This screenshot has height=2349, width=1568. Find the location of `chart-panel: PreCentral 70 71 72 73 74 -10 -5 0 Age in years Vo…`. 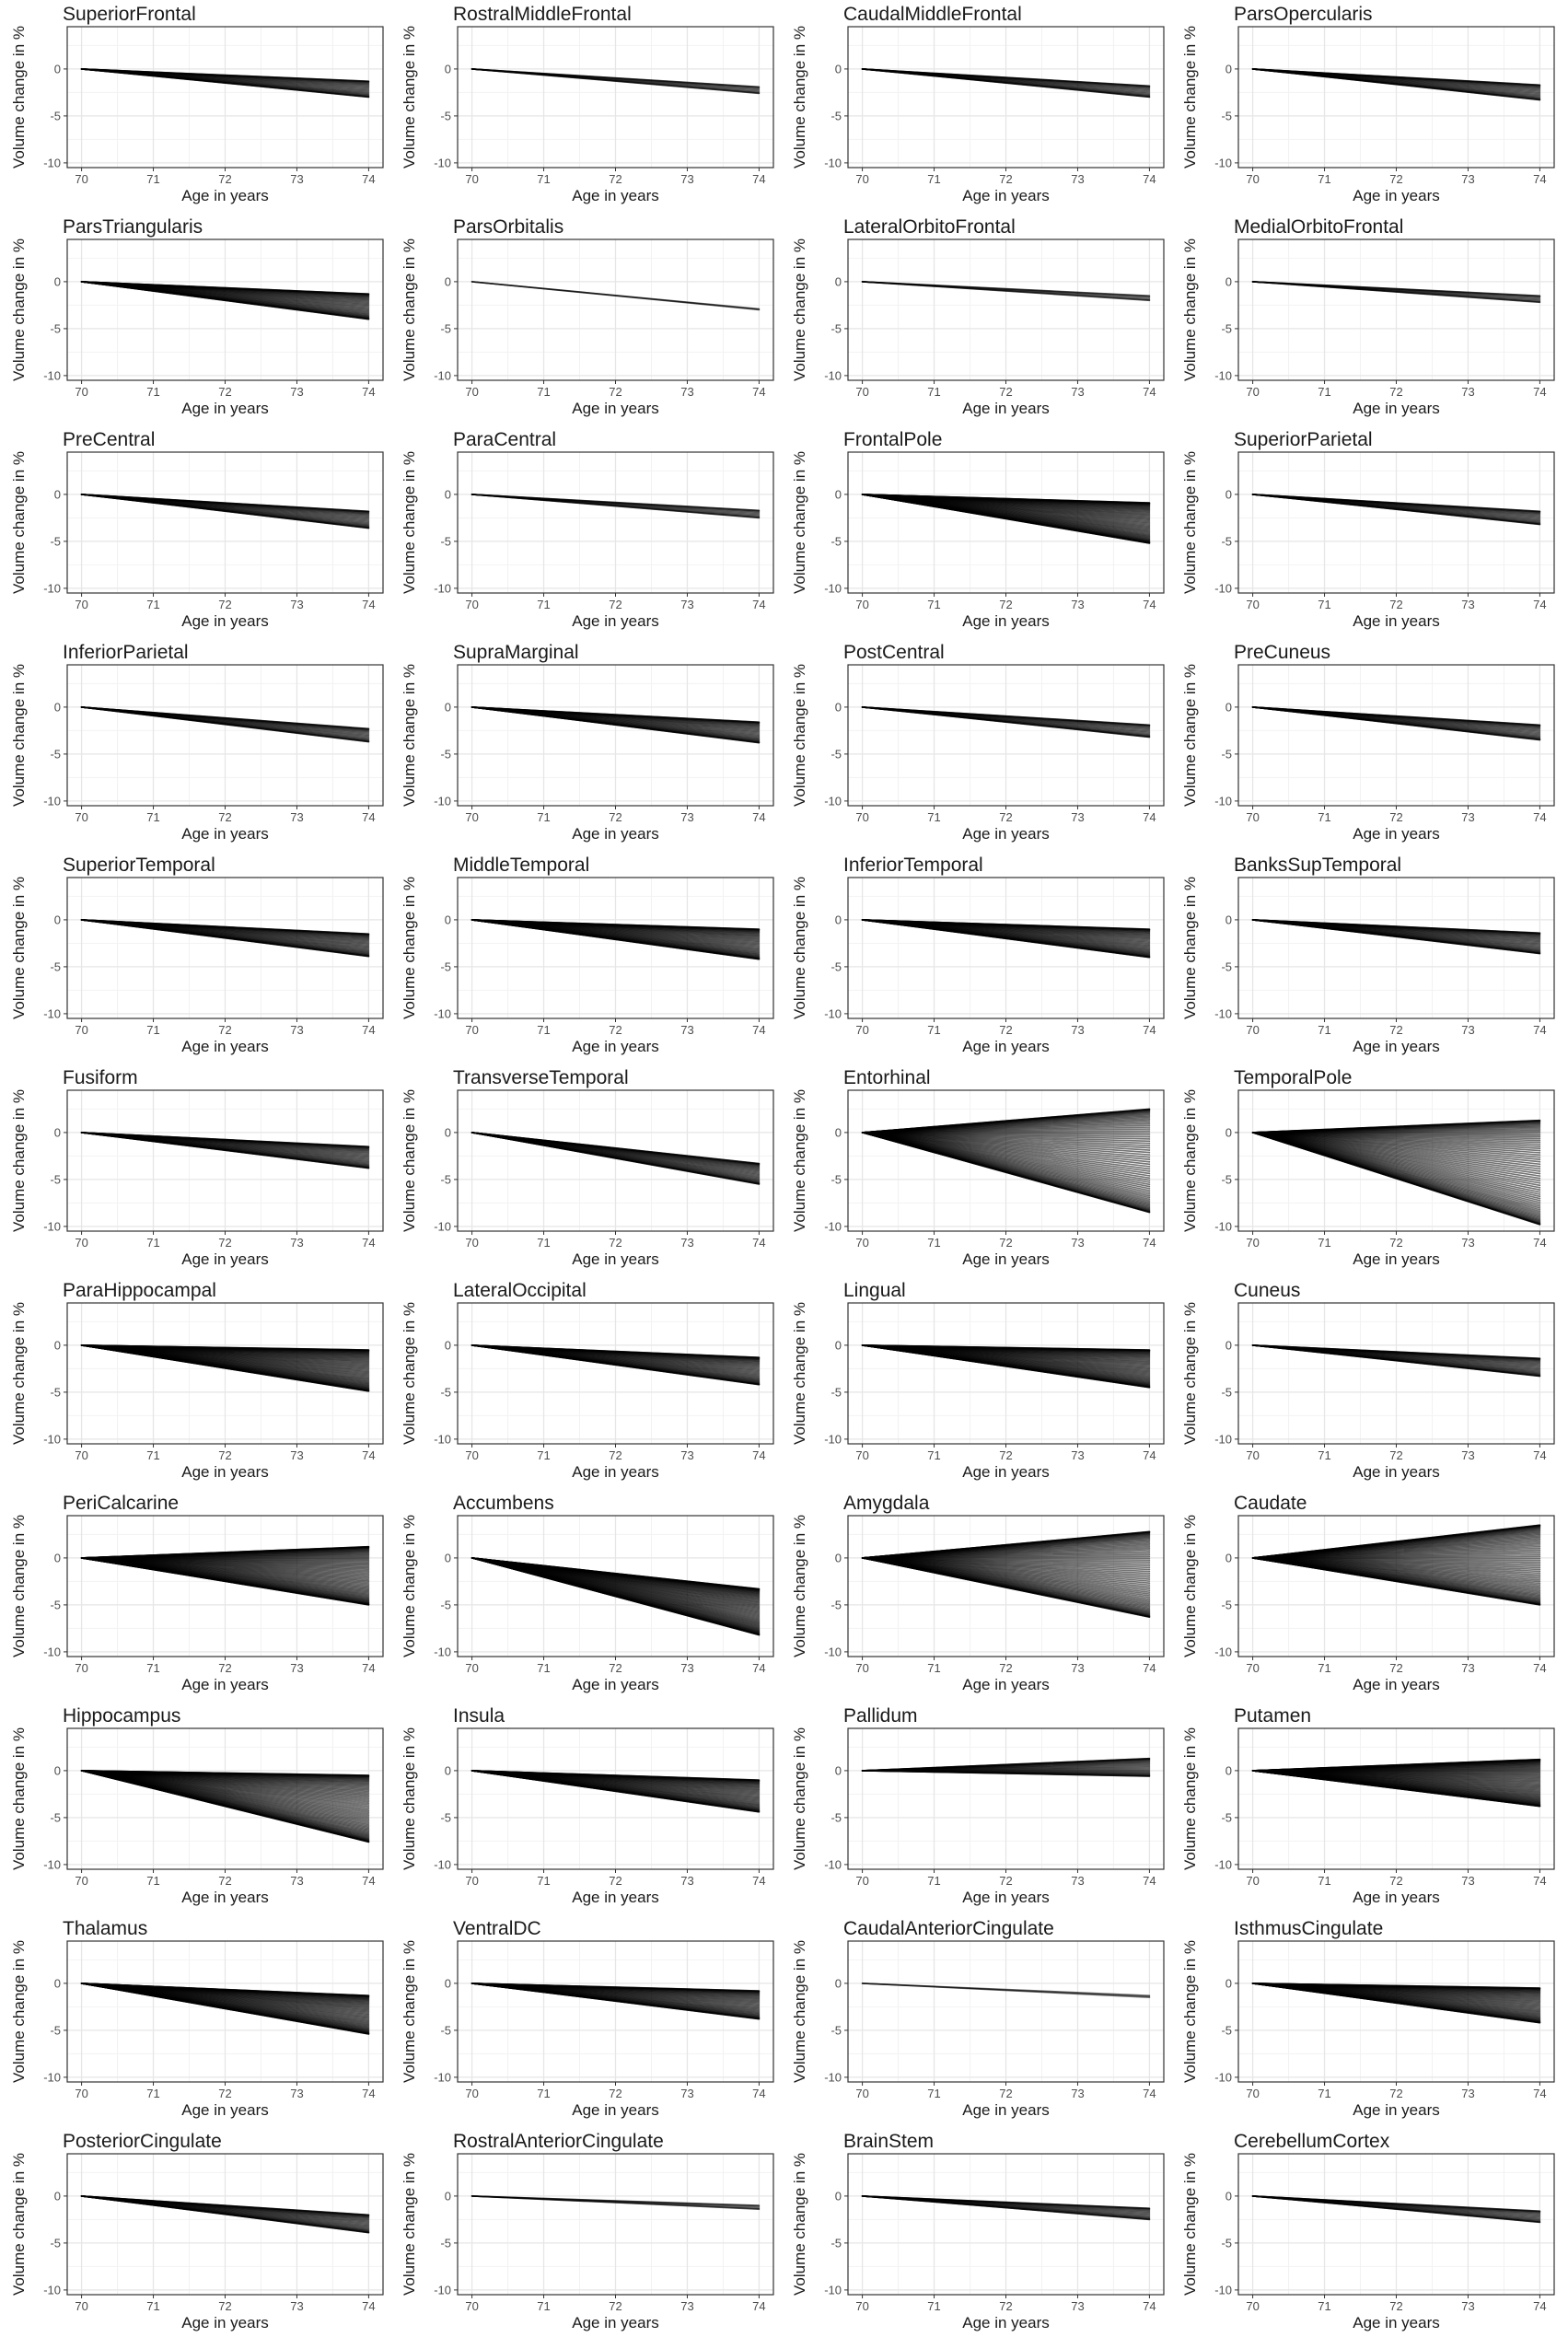

chart-panel: PreCentral 70 71 72 73 74 -10 -5 0 Age in years Vo… is located at coordinates (197, 529).